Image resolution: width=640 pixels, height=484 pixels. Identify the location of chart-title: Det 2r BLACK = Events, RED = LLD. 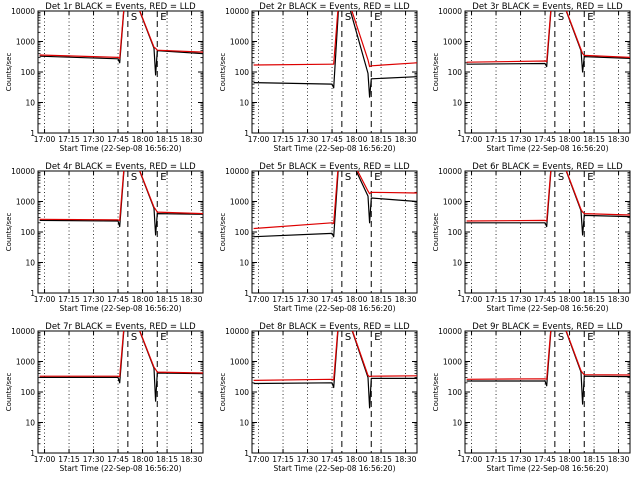
(334, 7).